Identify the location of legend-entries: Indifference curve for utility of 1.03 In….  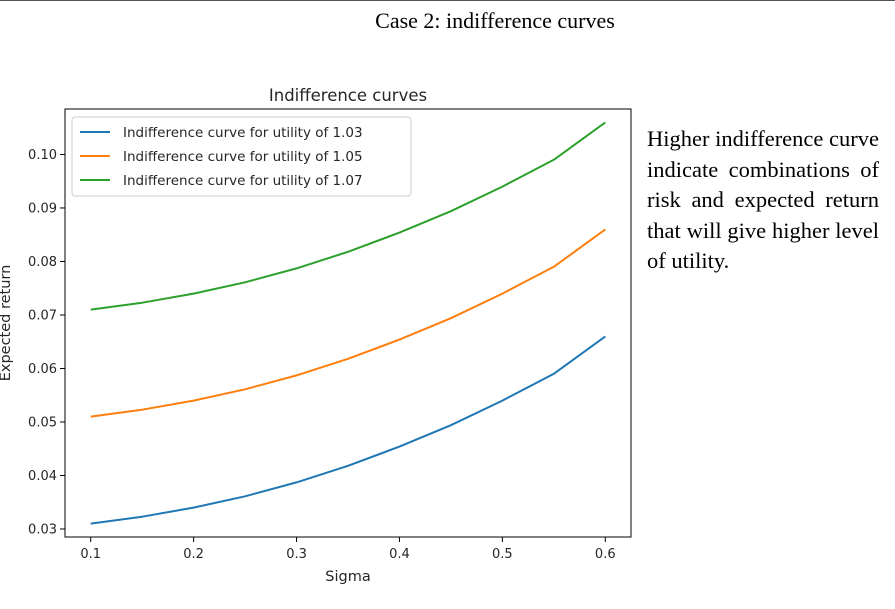
(221, 157).